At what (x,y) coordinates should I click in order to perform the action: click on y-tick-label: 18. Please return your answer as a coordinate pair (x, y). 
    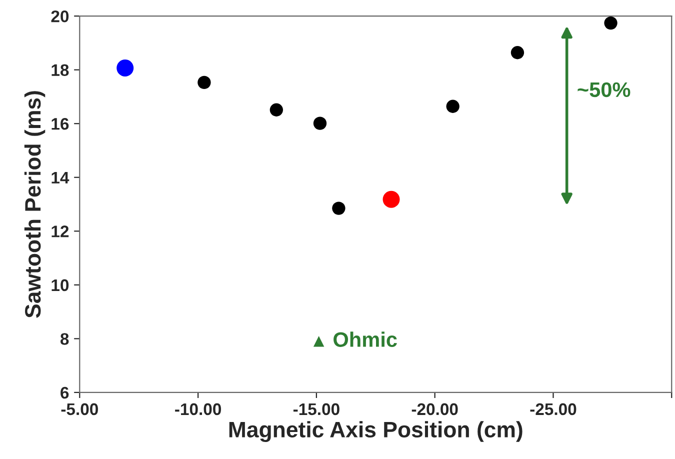
    Looking at the image, I should click on (60, 70).